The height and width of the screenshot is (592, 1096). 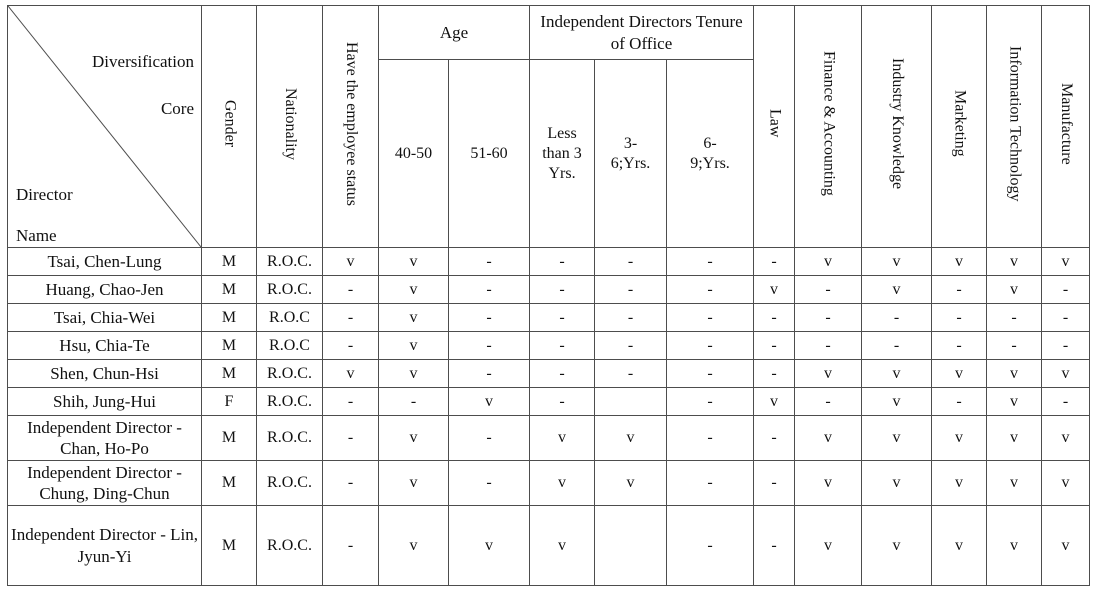 What do you see at coordinates (104, 373) in the screenshot?
I see `director-name-cell: Shen, Chun-Hsi` at bounding box center [104, 373].